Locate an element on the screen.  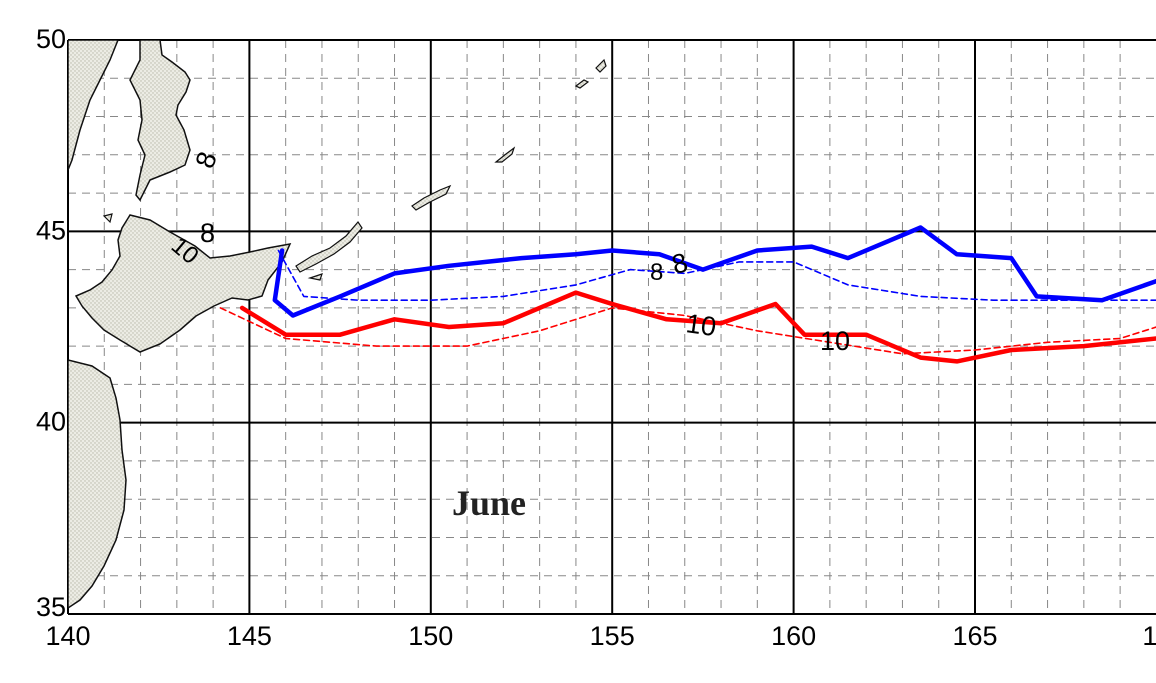
land-small-isle is located at coordinates (212, 247).